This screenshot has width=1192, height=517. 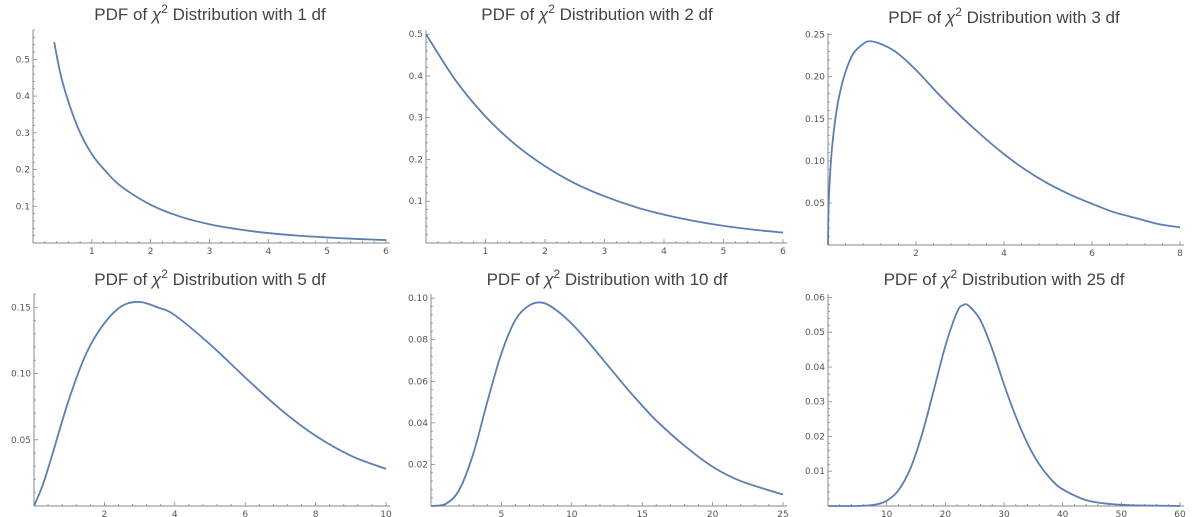 I want to click on chart-title-10df: PDF of χ2 Distribution with 10 df, so click(x=607, y=278).